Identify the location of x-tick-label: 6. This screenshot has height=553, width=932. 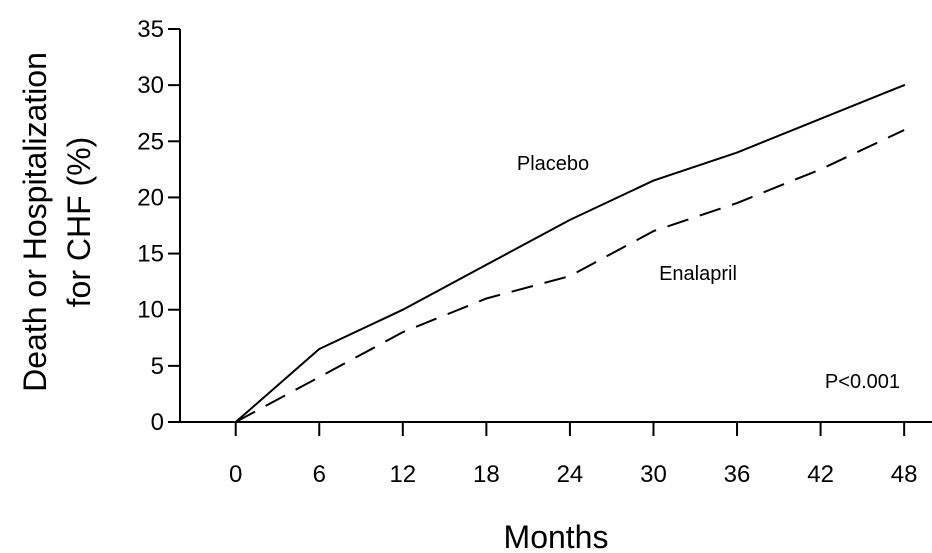
(319, 474).